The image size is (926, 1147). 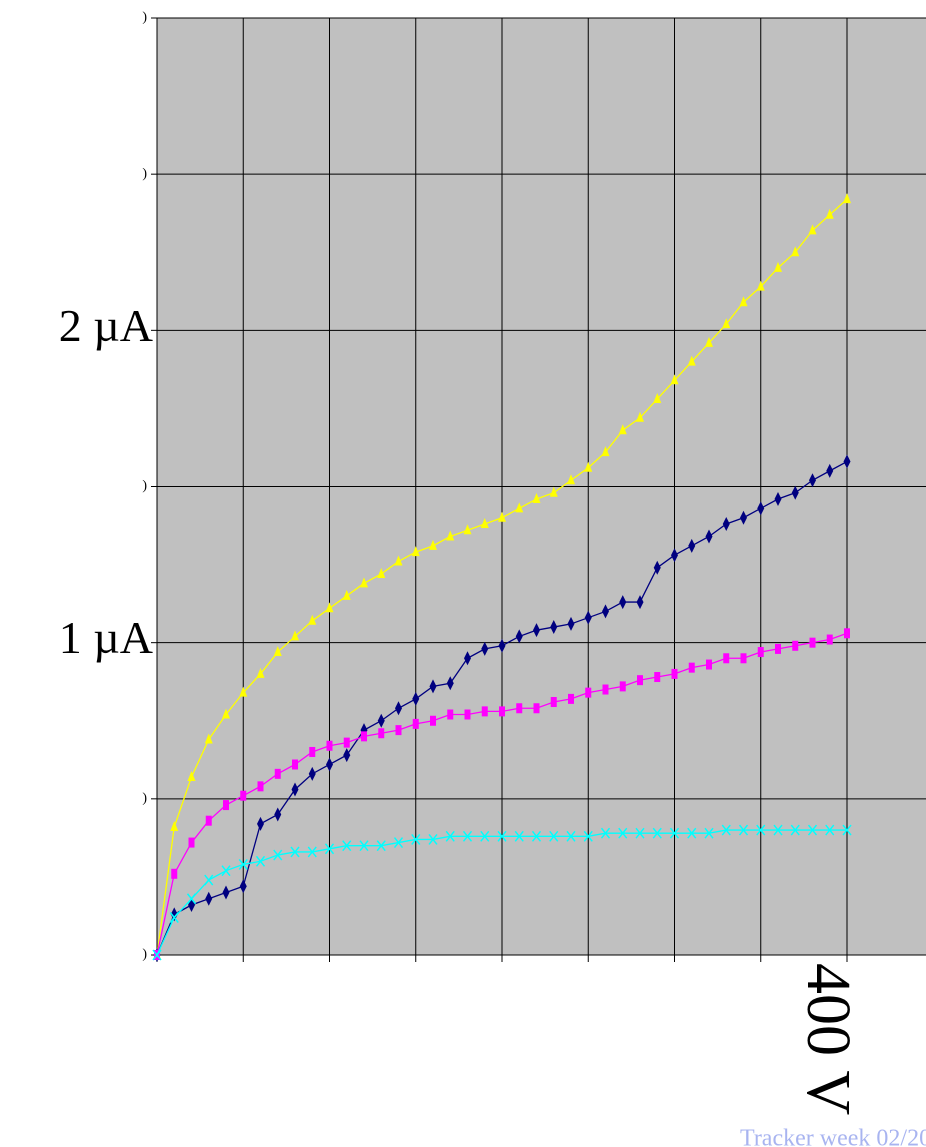 What do you see at coordinates (833, 1136) in the screenshot?
I see `footer: Tracker week 02/2004 modul` at bounding box center [833, 1136].